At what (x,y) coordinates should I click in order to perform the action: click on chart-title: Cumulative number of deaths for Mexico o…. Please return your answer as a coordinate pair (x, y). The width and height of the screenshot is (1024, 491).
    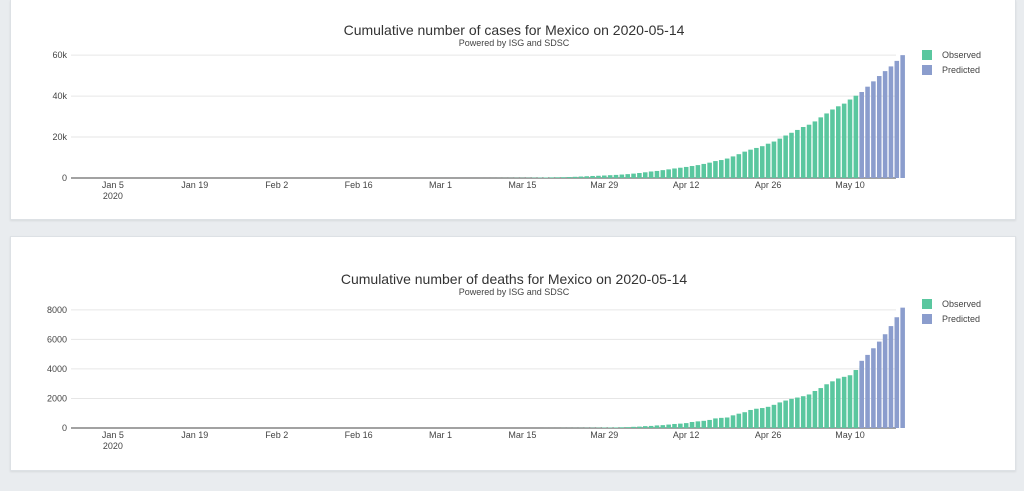
    Looking at the image, I should click on (514, 279).